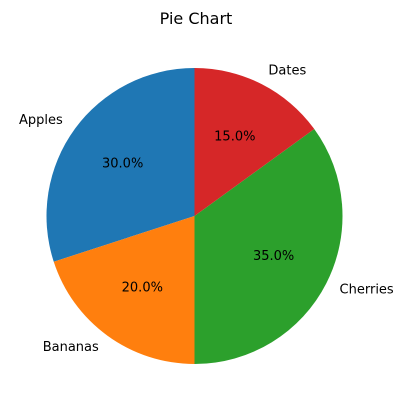  I want to click on slice-label-dates: Dates, so click(287, 70).